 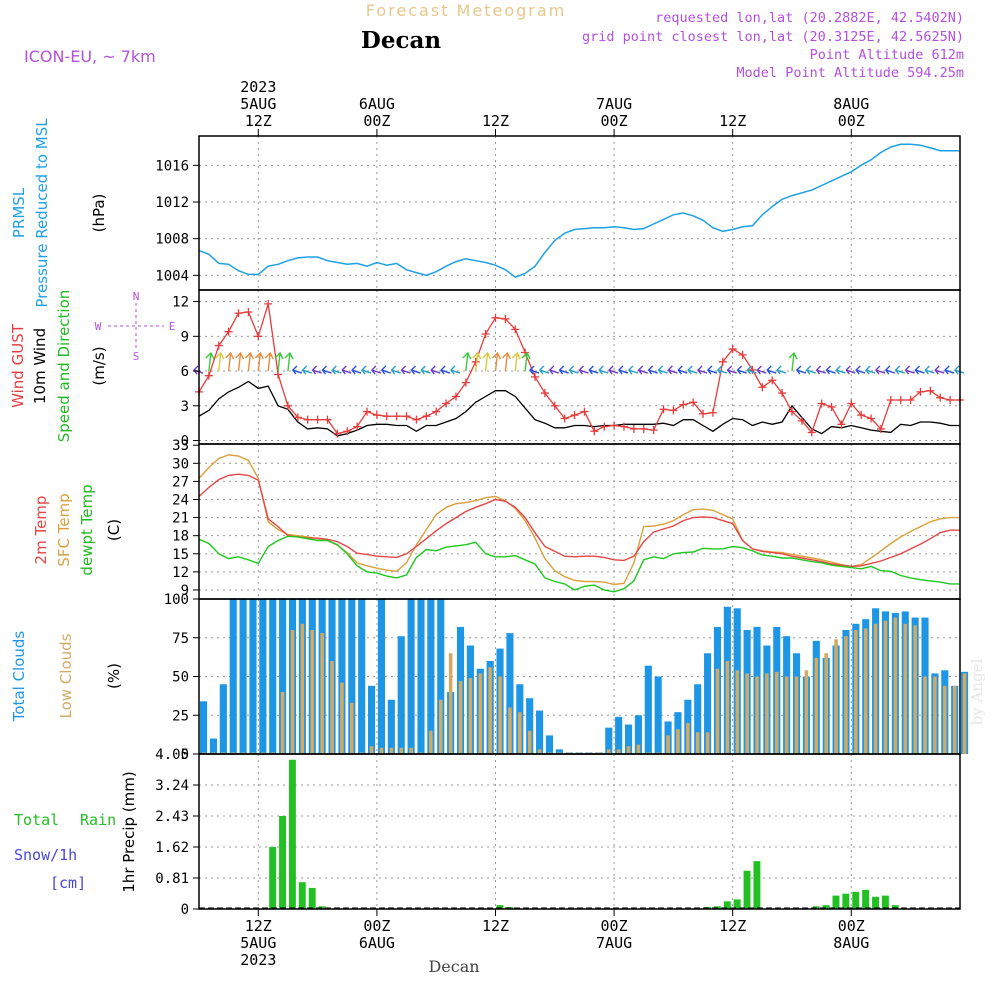 What do you see at coordinates (887, 55) in the screenshot?
I see `point-altitude: Point Altitude 612m` at bounding box center [887, 55].